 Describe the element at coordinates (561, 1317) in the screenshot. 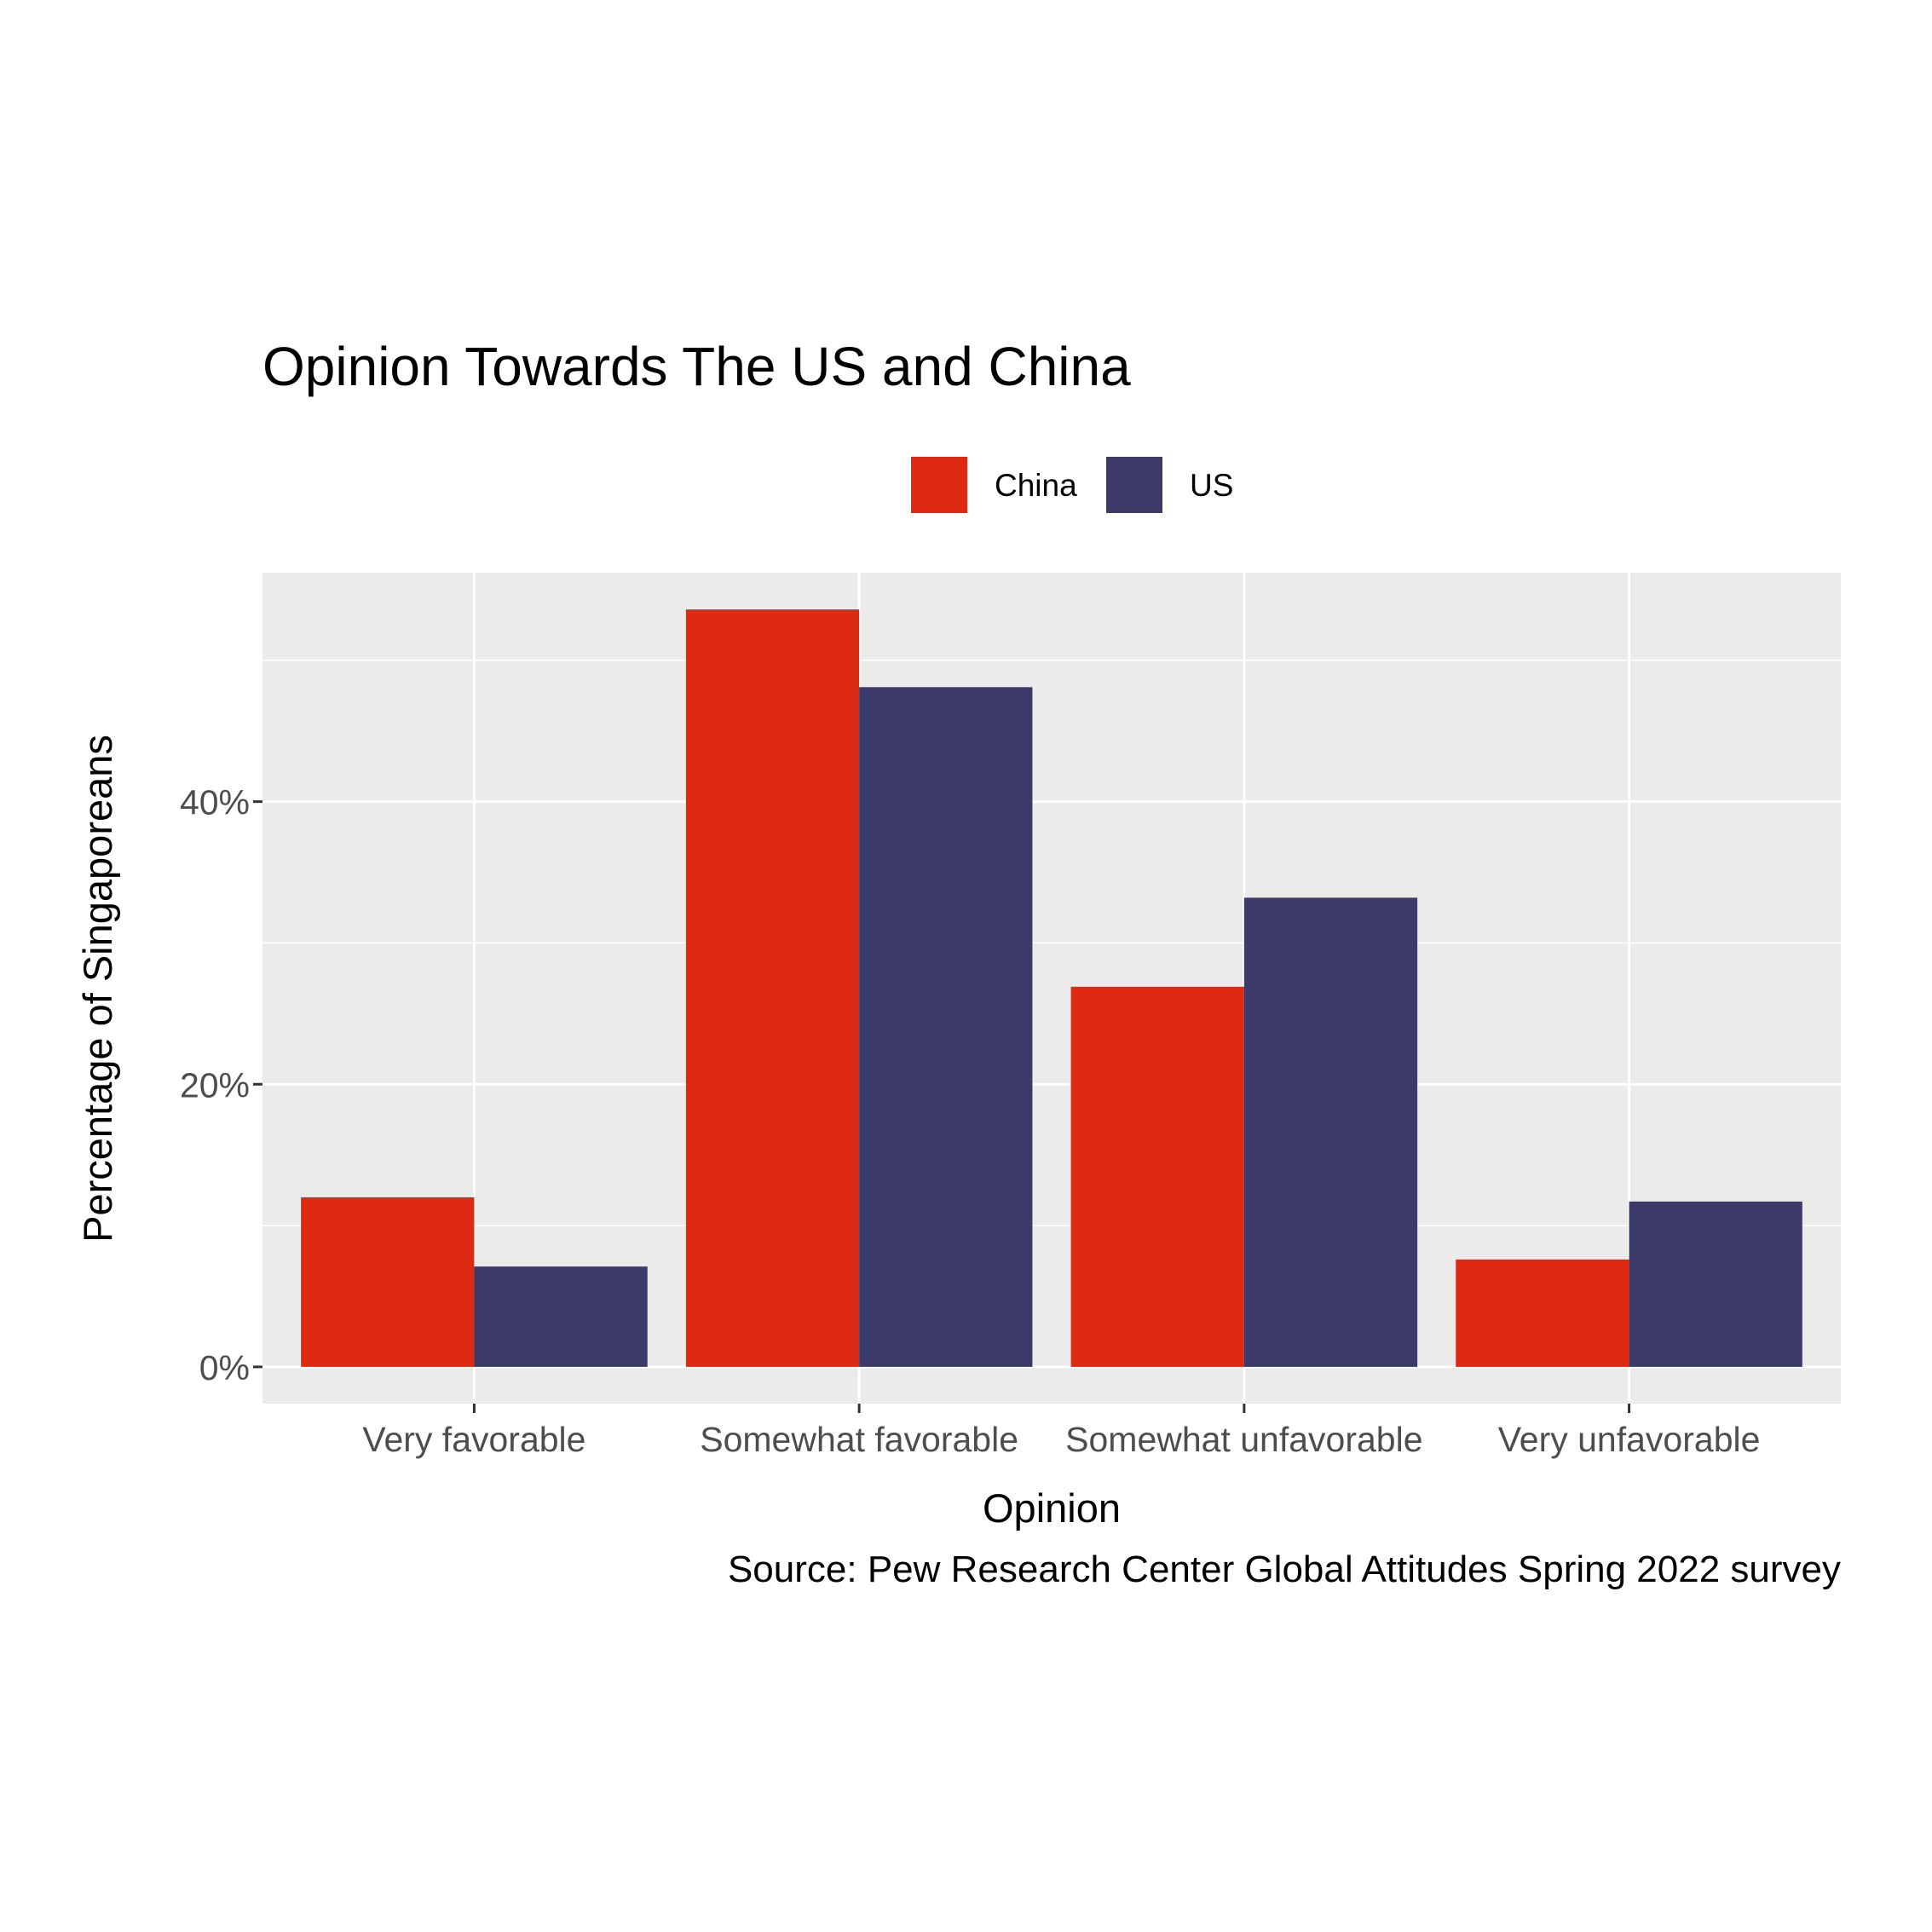

I see `bar-us-very-favorable` at that location.